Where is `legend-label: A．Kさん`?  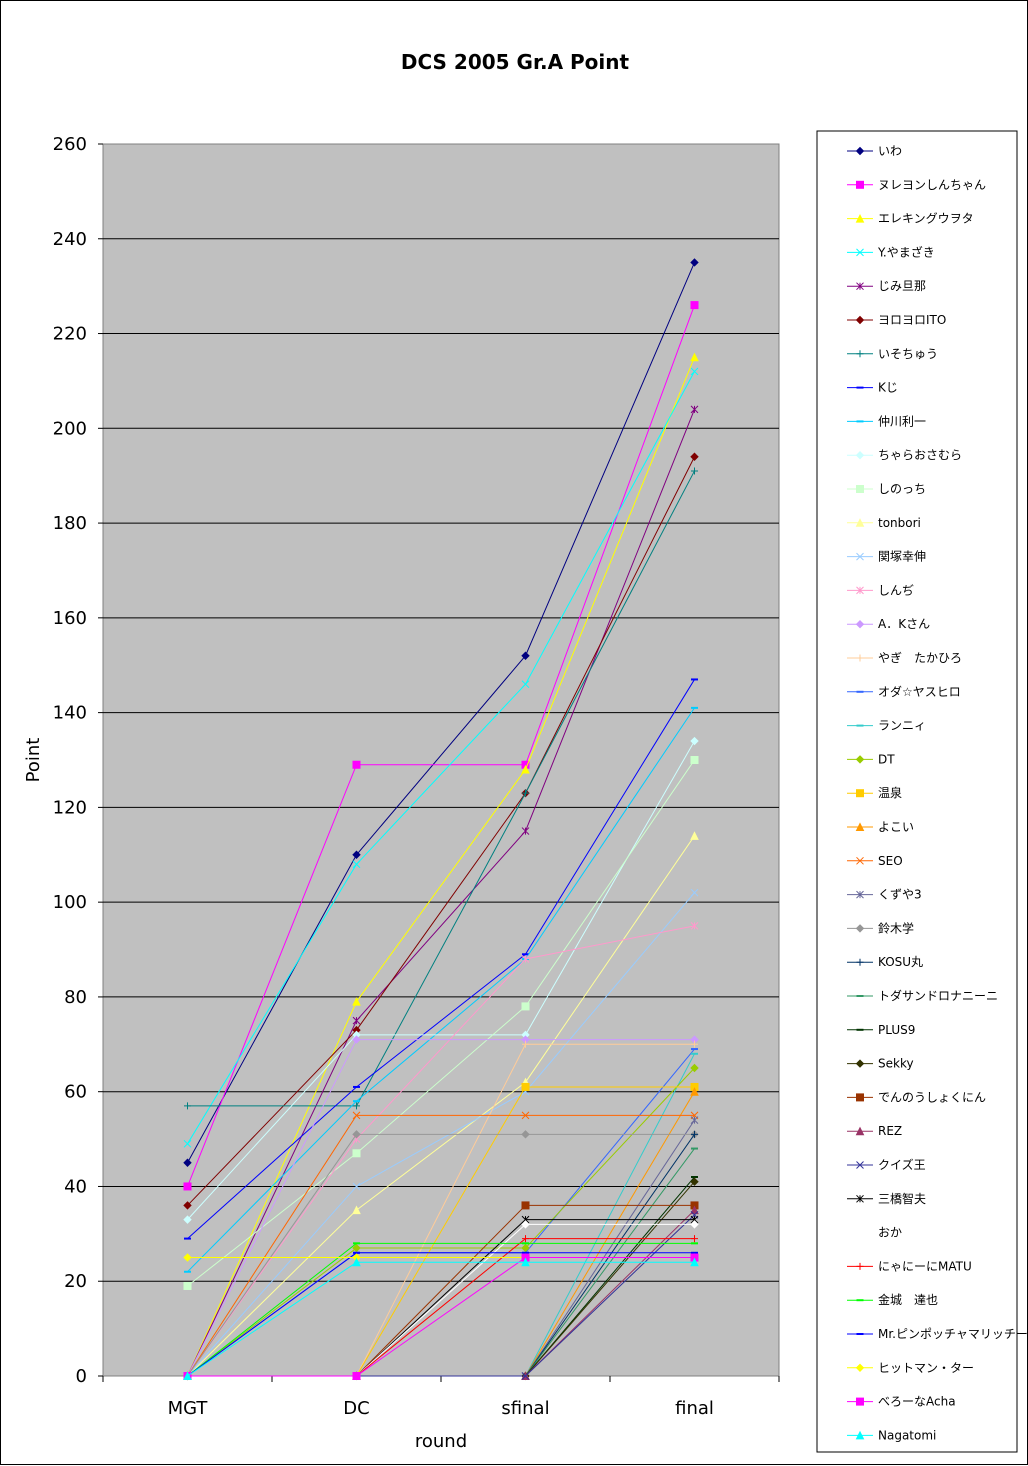 legend-label: A．Kさん is located at coordinates (904, 624).